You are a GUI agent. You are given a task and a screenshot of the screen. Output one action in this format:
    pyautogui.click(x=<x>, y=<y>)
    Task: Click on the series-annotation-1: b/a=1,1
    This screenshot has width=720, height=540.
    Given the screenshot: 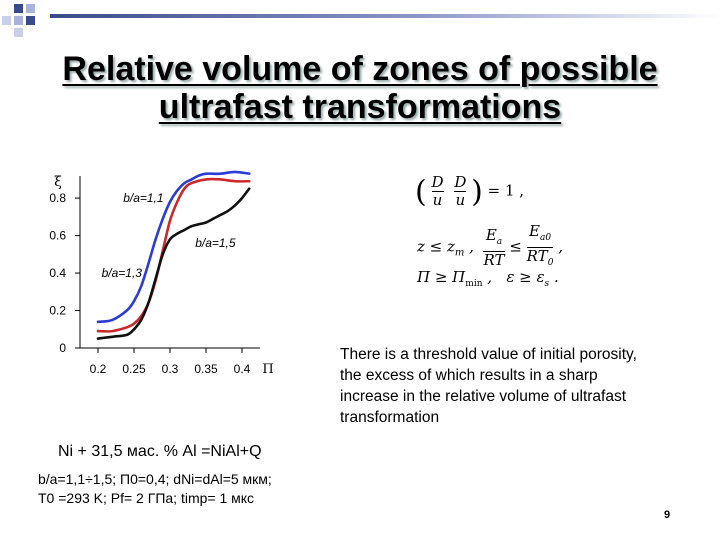 What is the action you would take?
    pyautogui.click(x=143, y=198)
    